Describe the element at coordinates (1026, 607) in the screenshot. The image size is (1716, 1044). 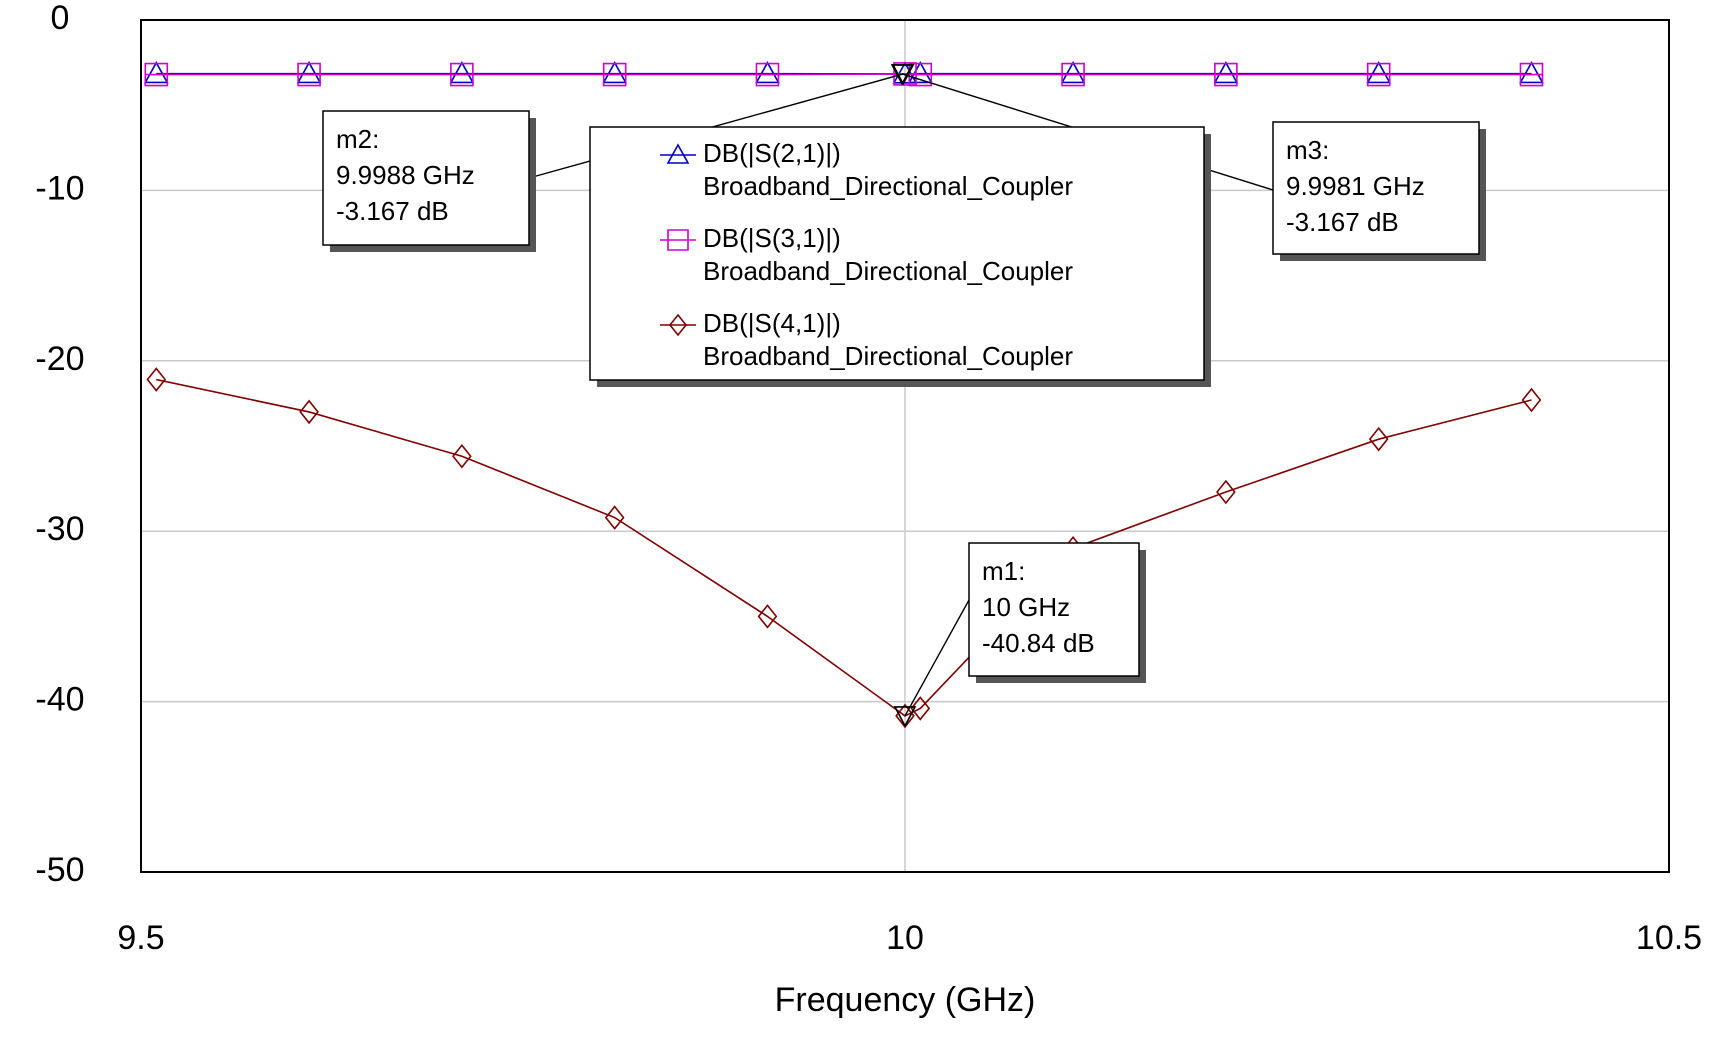
I see `annotation-text: 10 GHz` at that location.